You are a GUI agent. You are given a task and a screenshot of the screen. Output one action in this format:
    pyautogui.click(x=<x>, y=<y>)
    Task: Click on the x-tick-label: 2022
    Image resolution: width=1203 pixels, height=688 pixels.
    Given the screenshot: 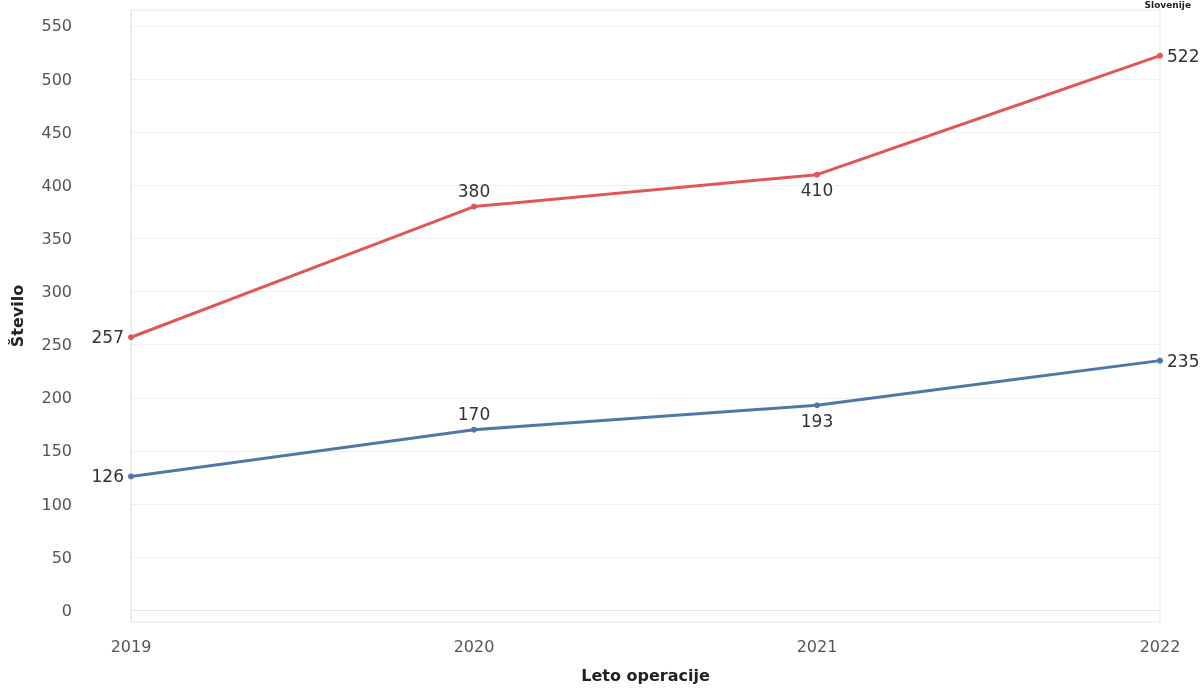 What is the action you would take?
    pyautogui.click(x=1160, y=646)
    